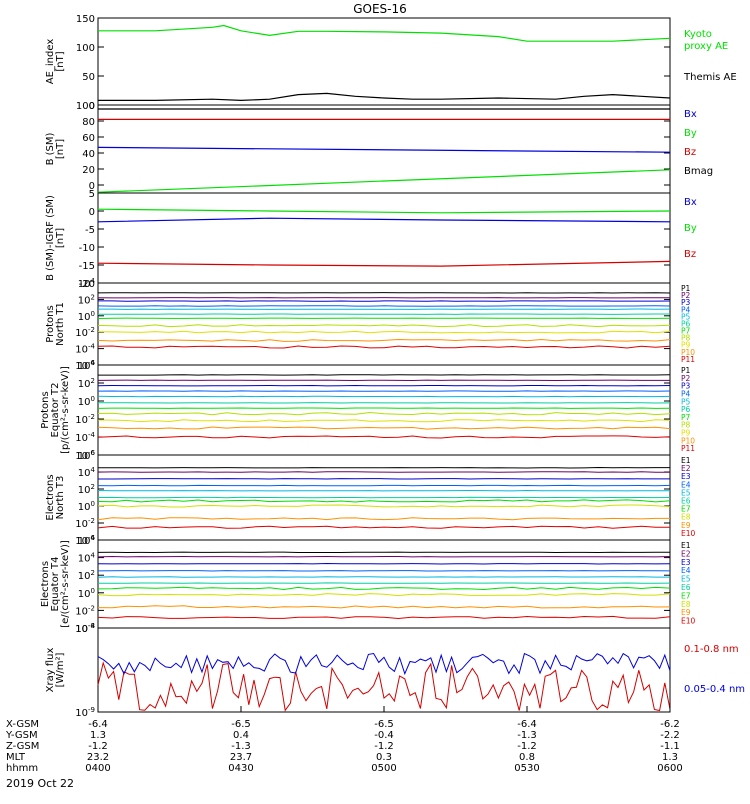 This screenshot has height=804, width=750. Describe the element at coordinates (85, 19) in the screenshot. I see `y-tick-label: 150` at that location.